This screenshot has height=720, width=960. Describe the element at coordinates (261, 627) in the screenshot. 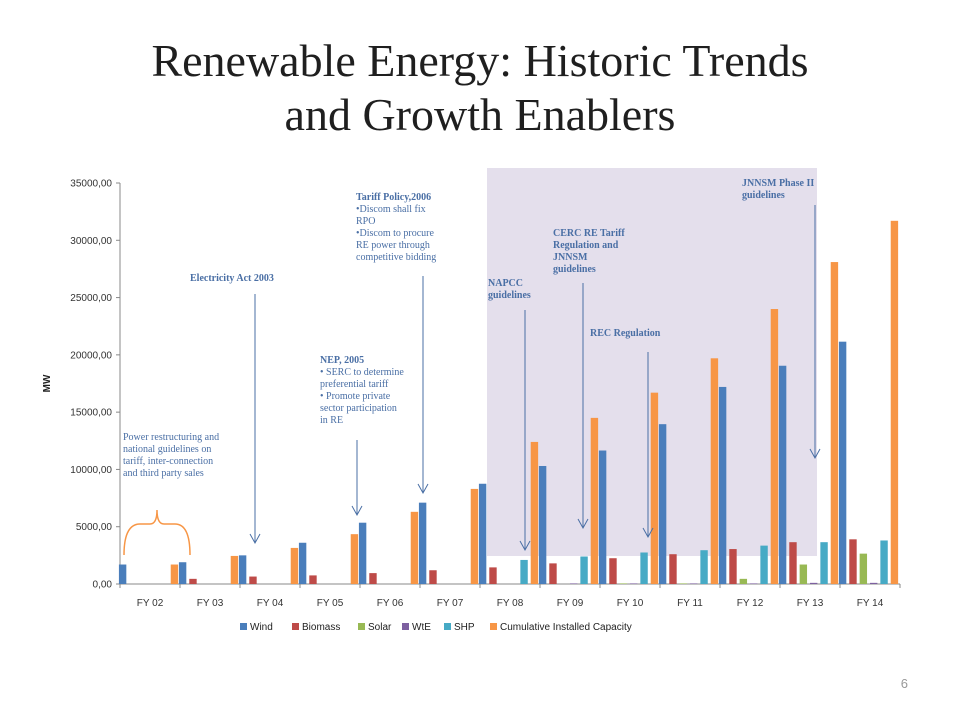

I see `legend-label: Wind` at that location.